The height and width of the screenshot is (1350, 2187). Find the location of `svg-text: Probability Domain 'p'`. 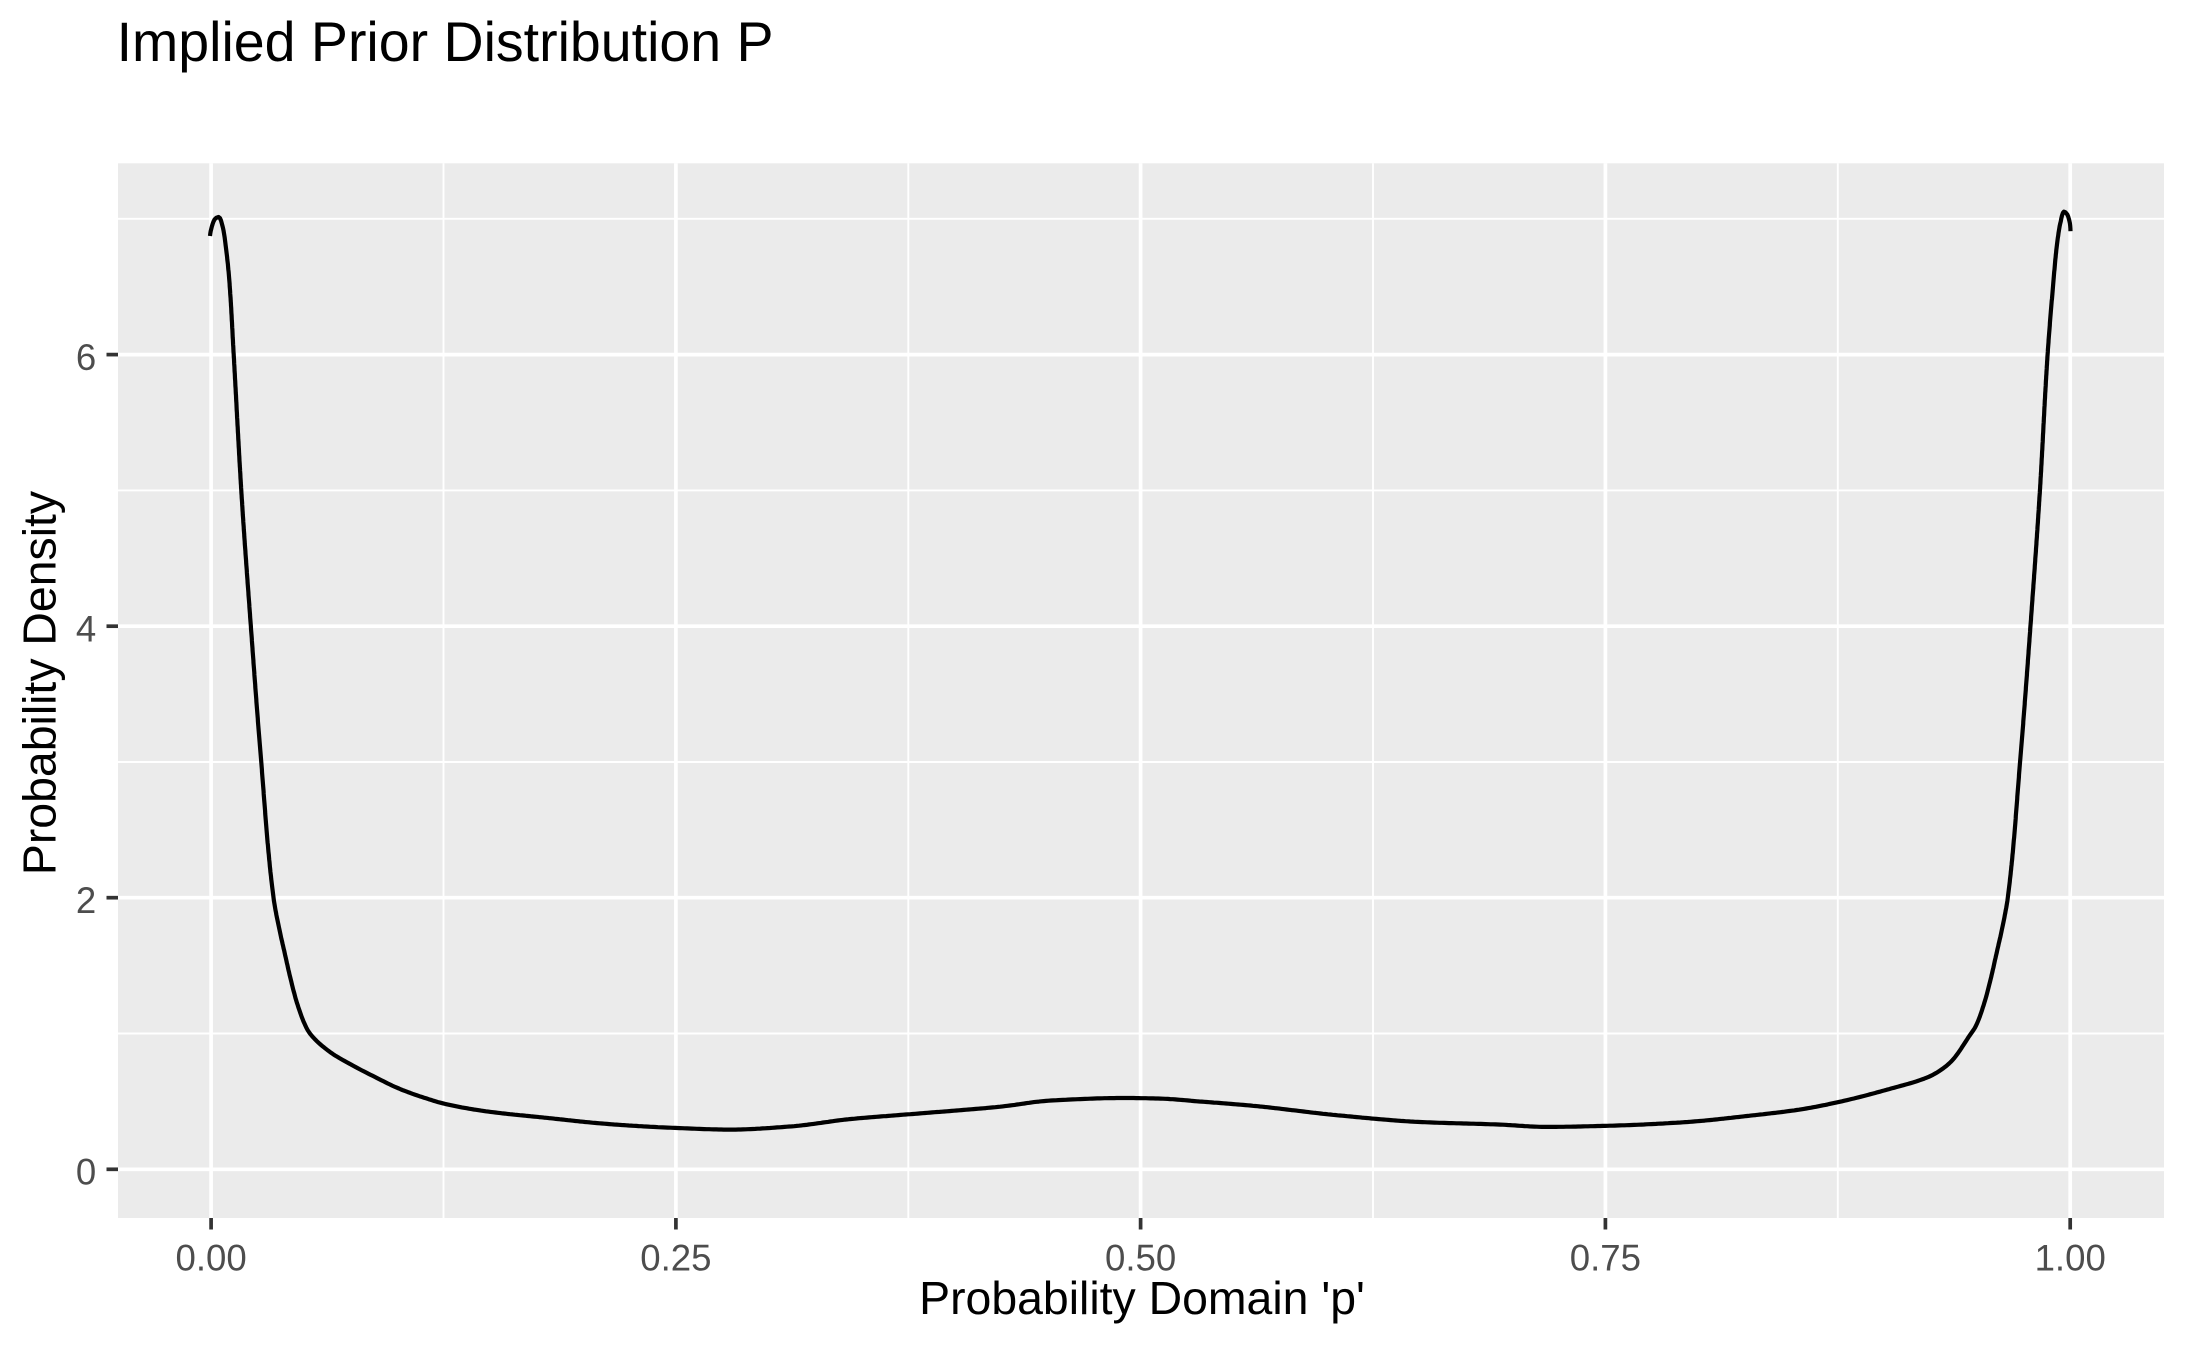

svg-text: Probability Domain 'p' is located at coordinates (1142, 1298).